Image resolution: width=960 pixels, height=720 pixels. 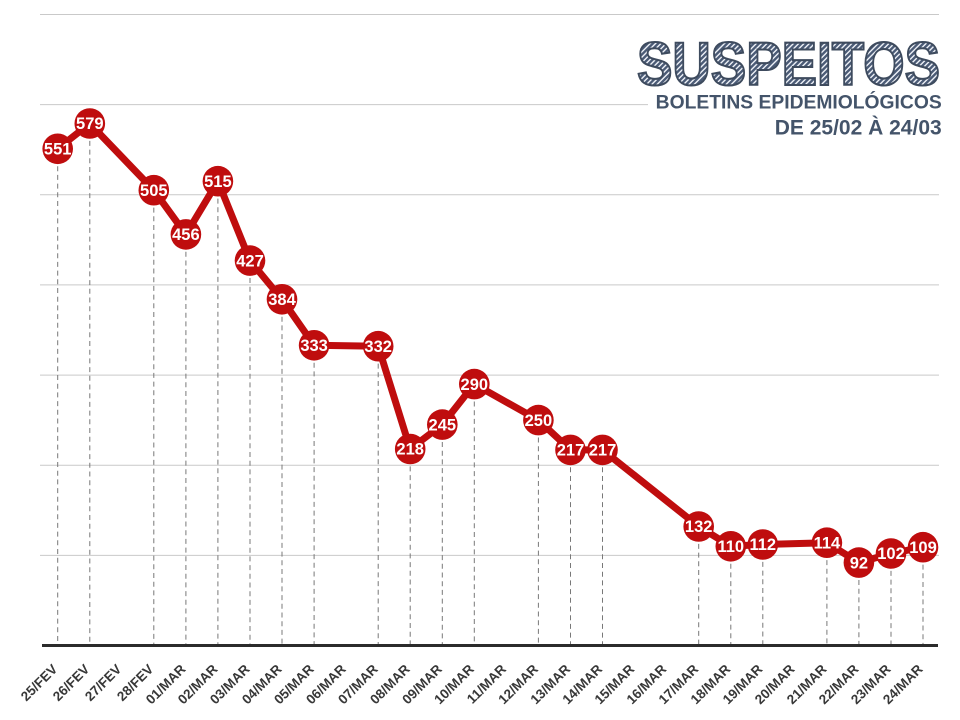 What do you see at coordinates (859, 563) in the screenshot?
I see `svg-text: 92` at bounding box center [859, 563].